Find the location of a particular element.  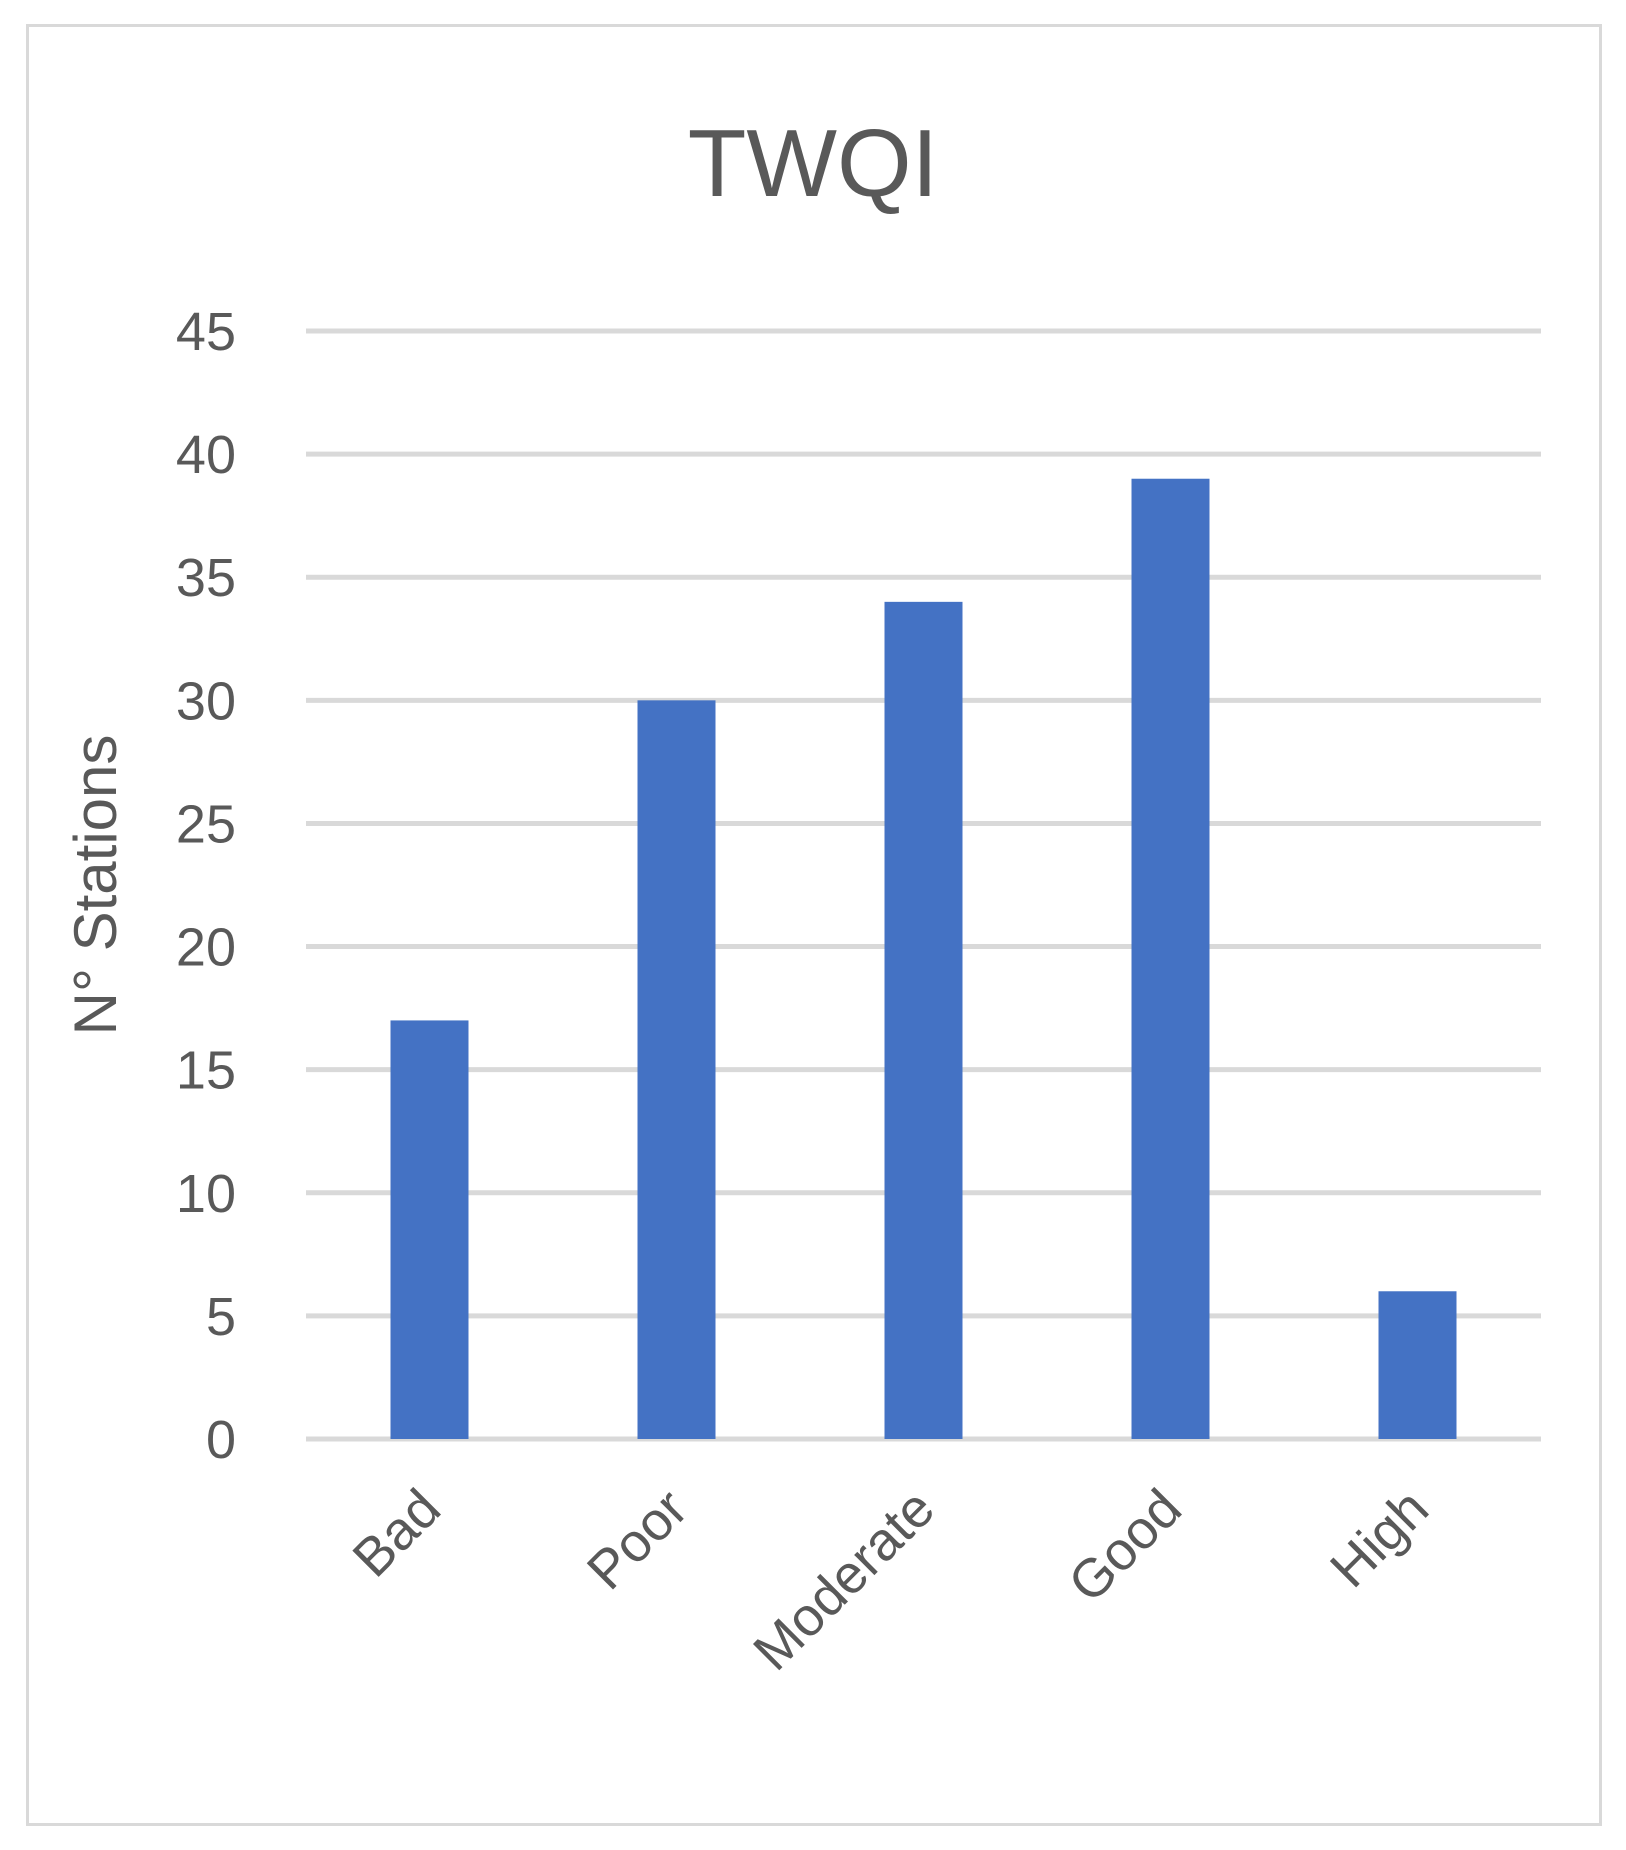

bar-poor is located at coordinates (676, 1069).